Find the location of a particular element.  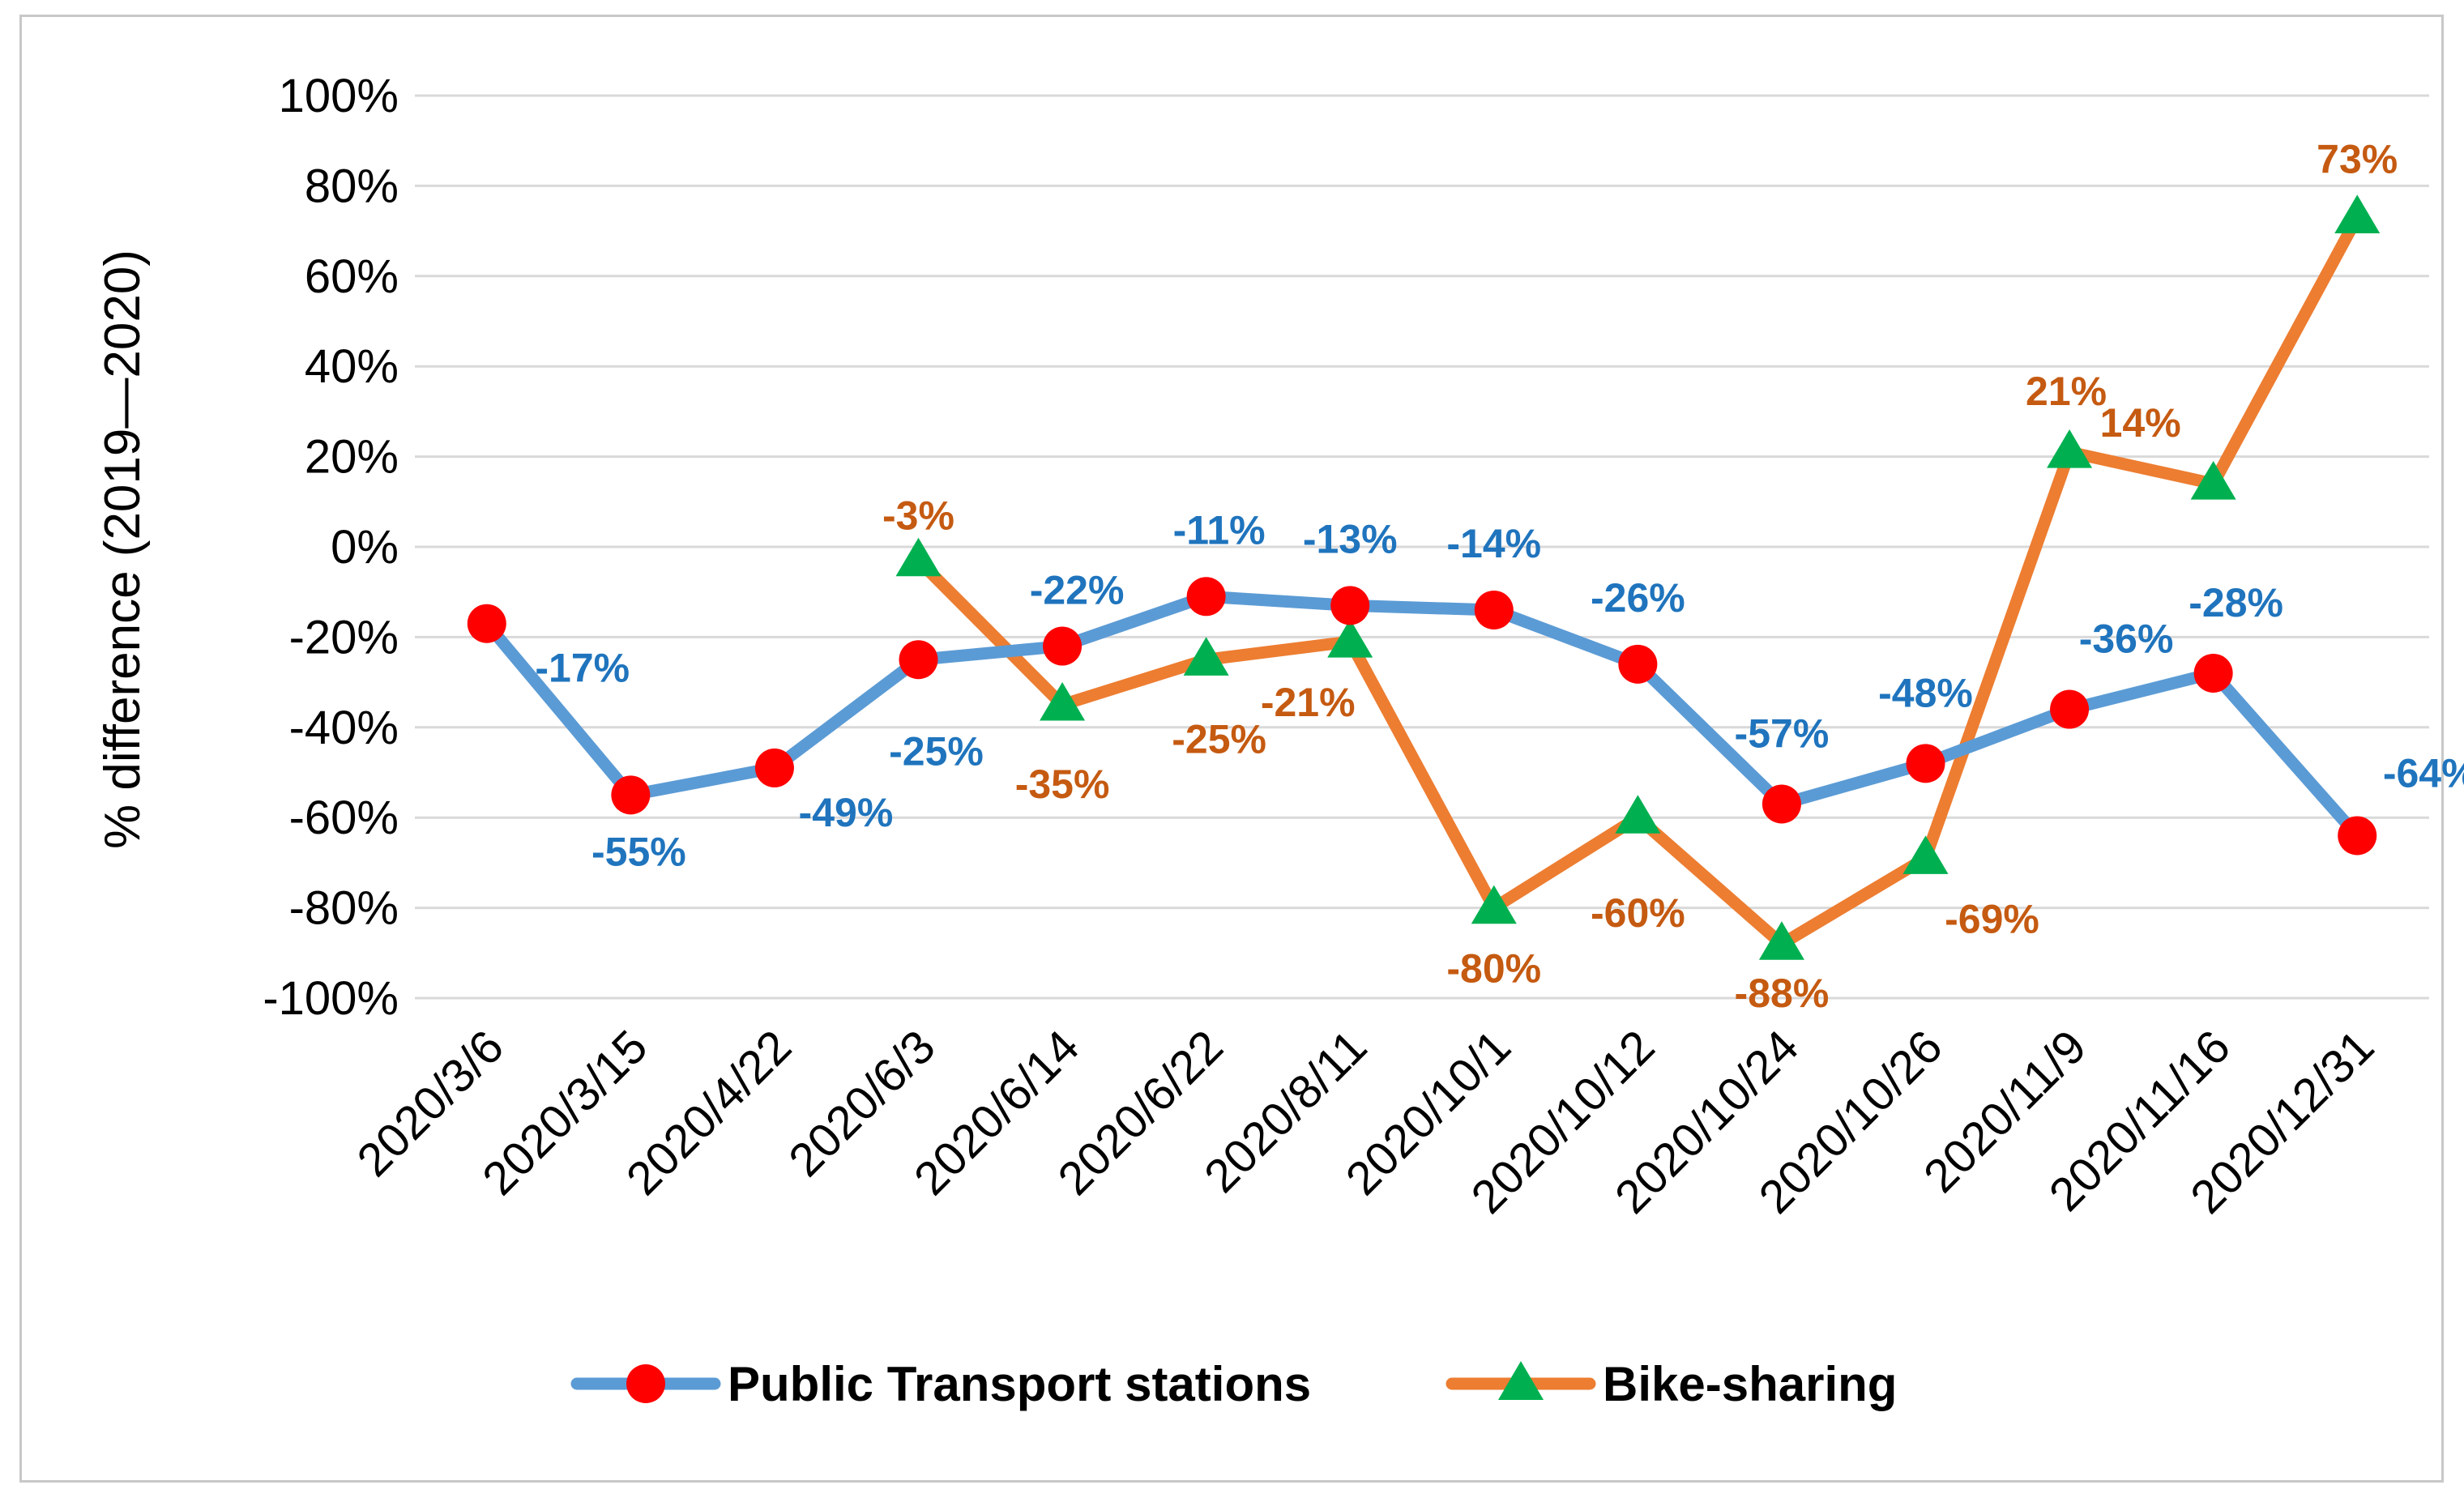

legend-swatch-bike-sharing-marker is located at coordinates (1521, 1380).